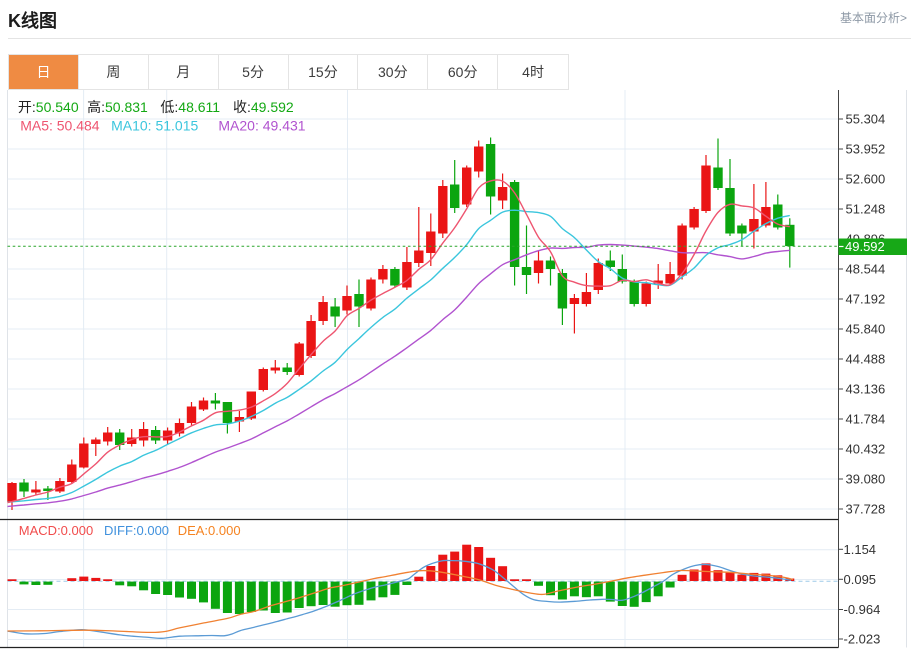 This screenshot has height=651, width=911. Describe the element at coordinates (261, 125) in the screenshot. I see `svg-text: MA20: 49.431` at that location.